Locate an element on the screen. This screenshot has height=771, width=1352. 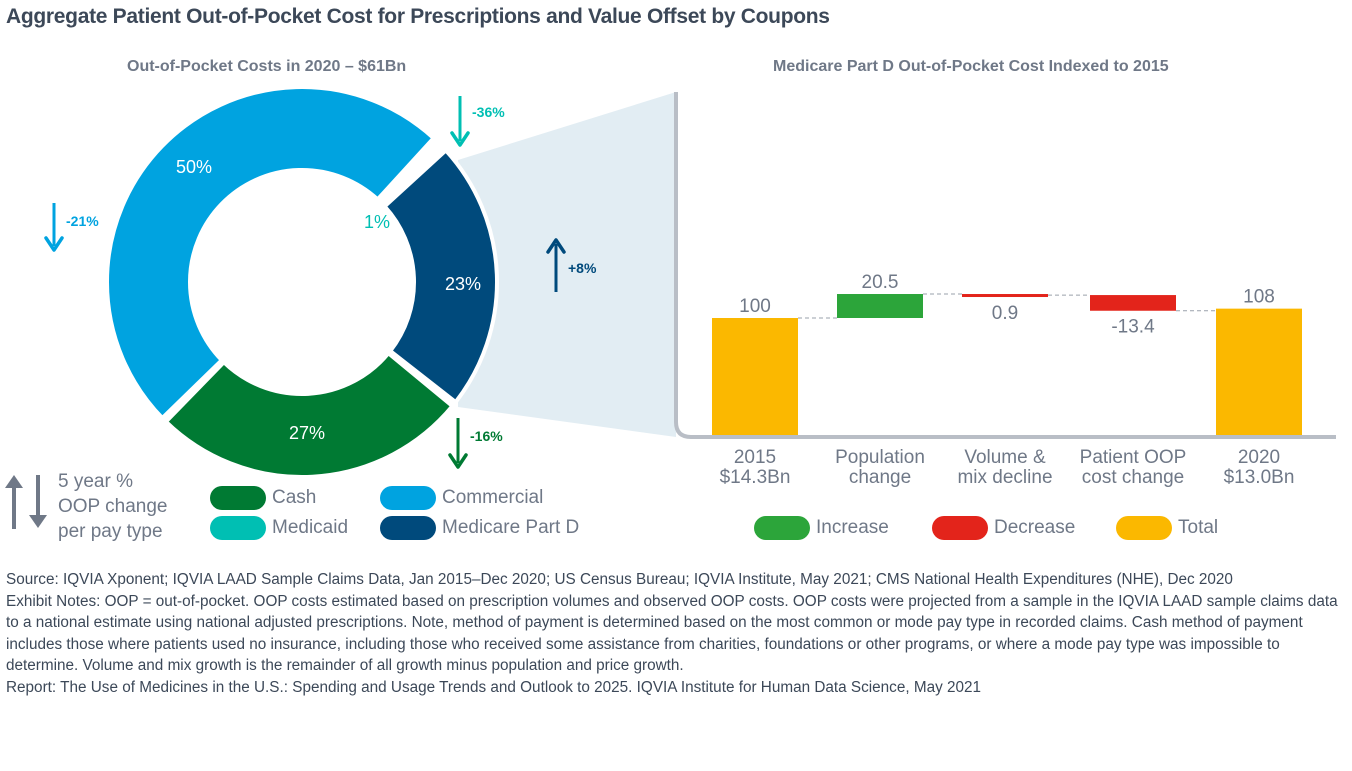
slice-label: 23% is located at coordinates (463, 284).